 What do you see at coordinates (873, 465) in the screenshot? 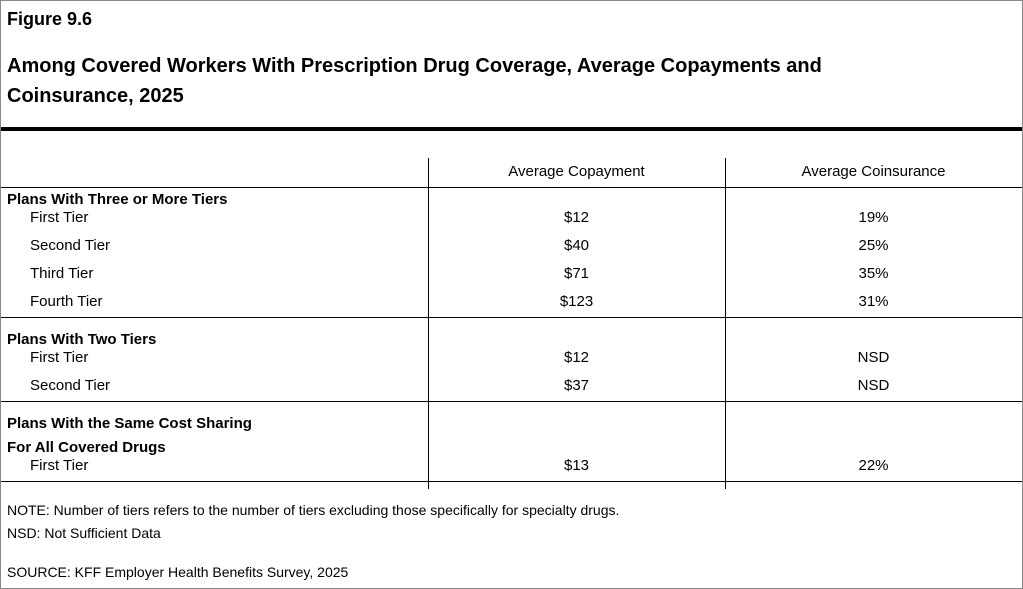
I see `coinsurance: 22%` at bounding box center [873, 465].